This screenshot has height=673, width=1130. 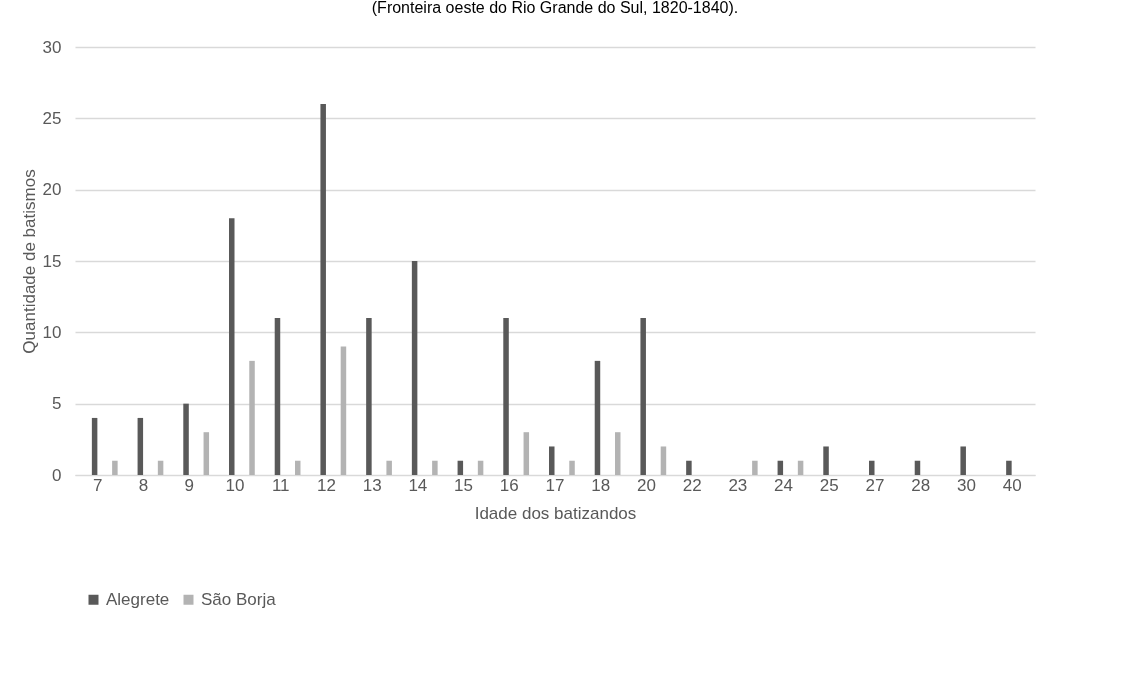 What do you see at coordinates (280, 485) in the screenshot?
I see `x-tick-label: 11` at bounding box center [280, 485].